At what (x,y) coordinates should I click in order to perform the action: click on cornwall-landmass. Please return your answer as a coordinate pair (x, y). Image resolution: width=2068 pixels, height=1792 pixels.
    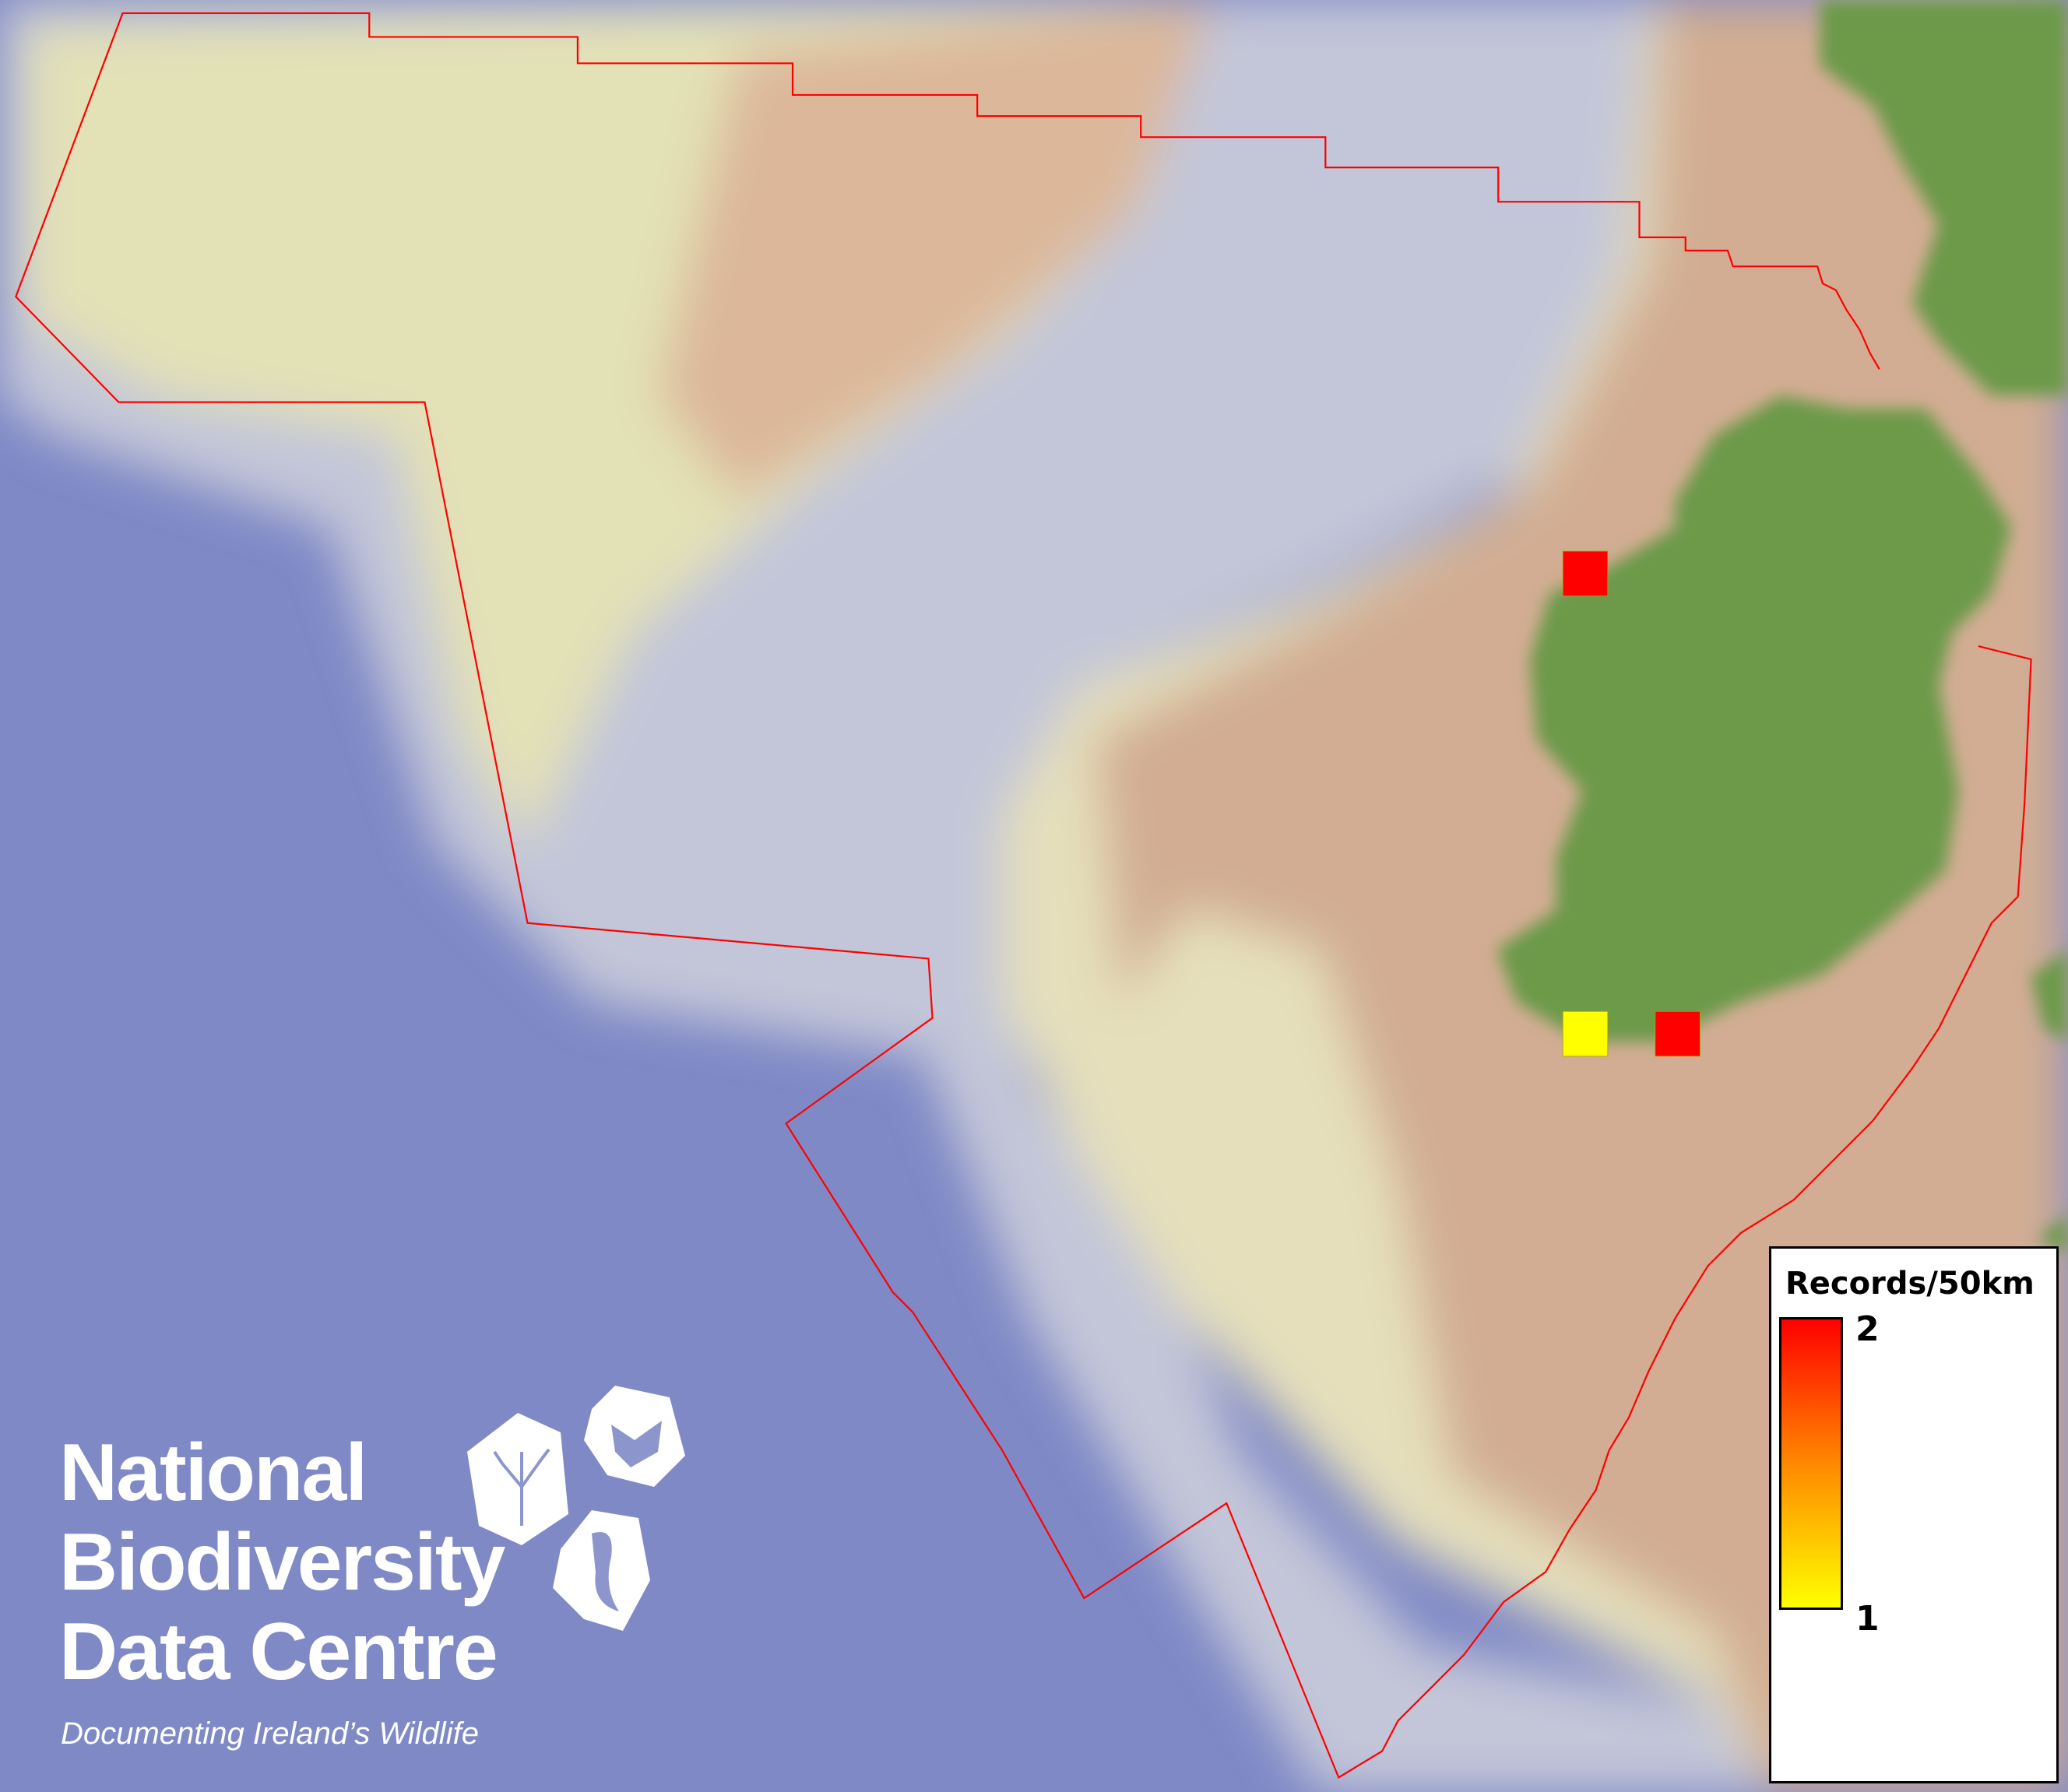
    Looking at the image, I should click on (2053, 1233).